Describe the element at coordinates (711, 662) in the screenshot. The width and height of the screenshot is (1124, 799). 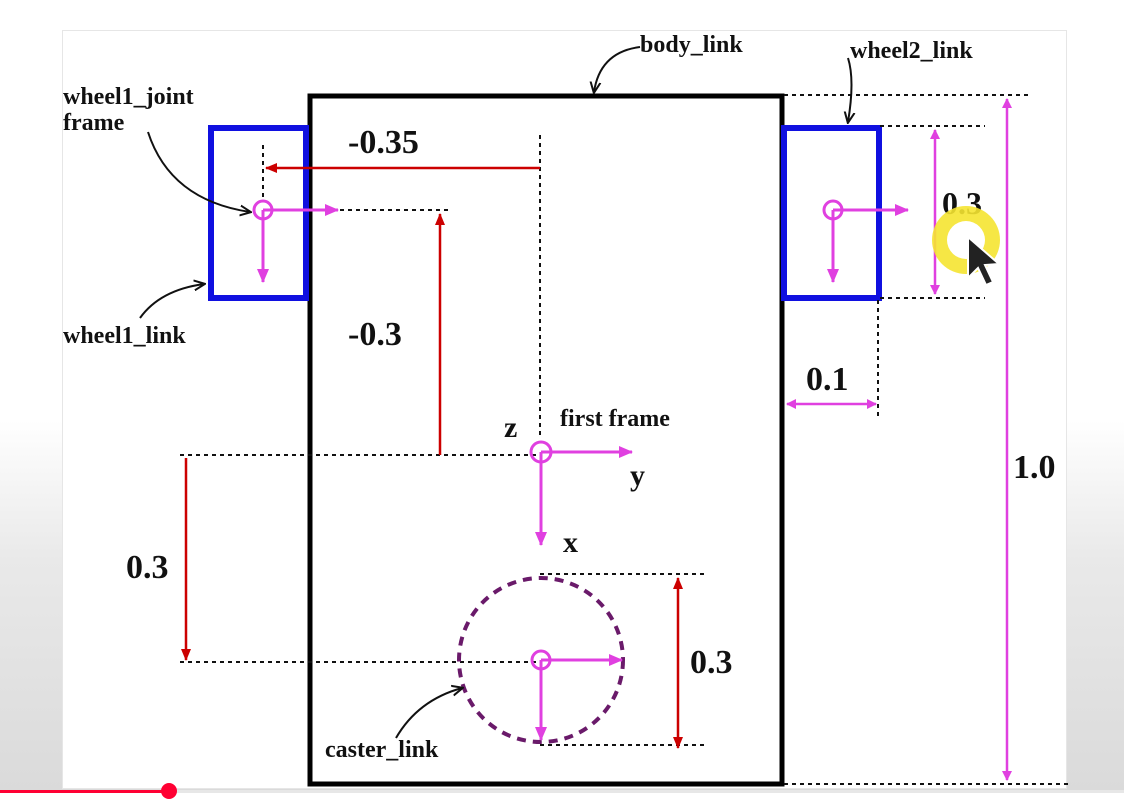
I see `caster-diameter-label: 0.3` at that location.